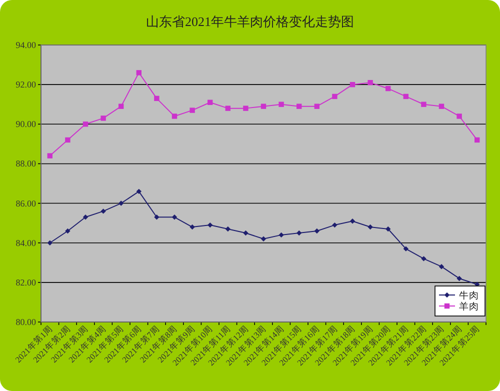 The image size is (500, 391). I want to click on chart-title: 山东省2021年牛羊肉价格变化走势图, so click(250, 21).